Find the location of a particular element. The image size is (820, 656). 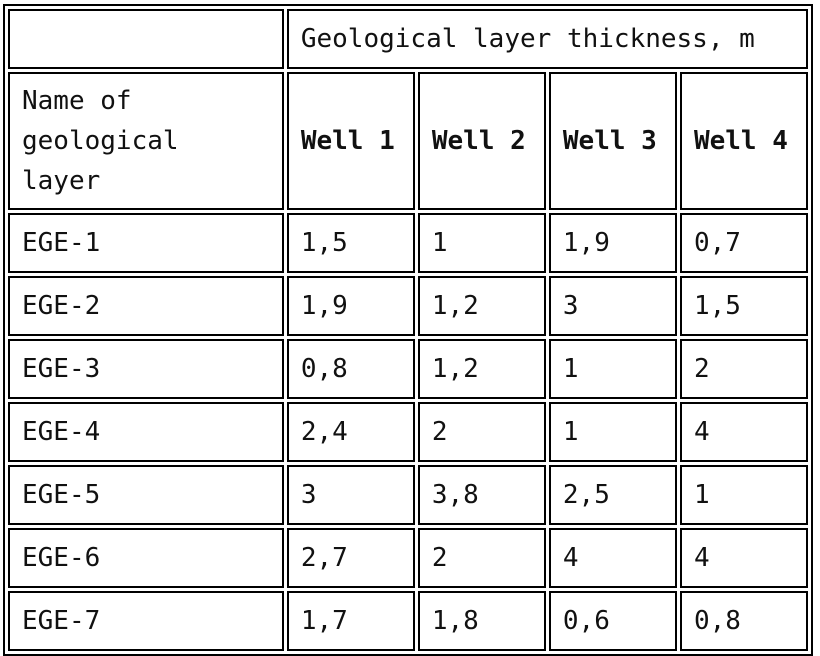

table-row: EGE-1 1,5 1 1,9 0,7 is located at coordinates (408, 243).